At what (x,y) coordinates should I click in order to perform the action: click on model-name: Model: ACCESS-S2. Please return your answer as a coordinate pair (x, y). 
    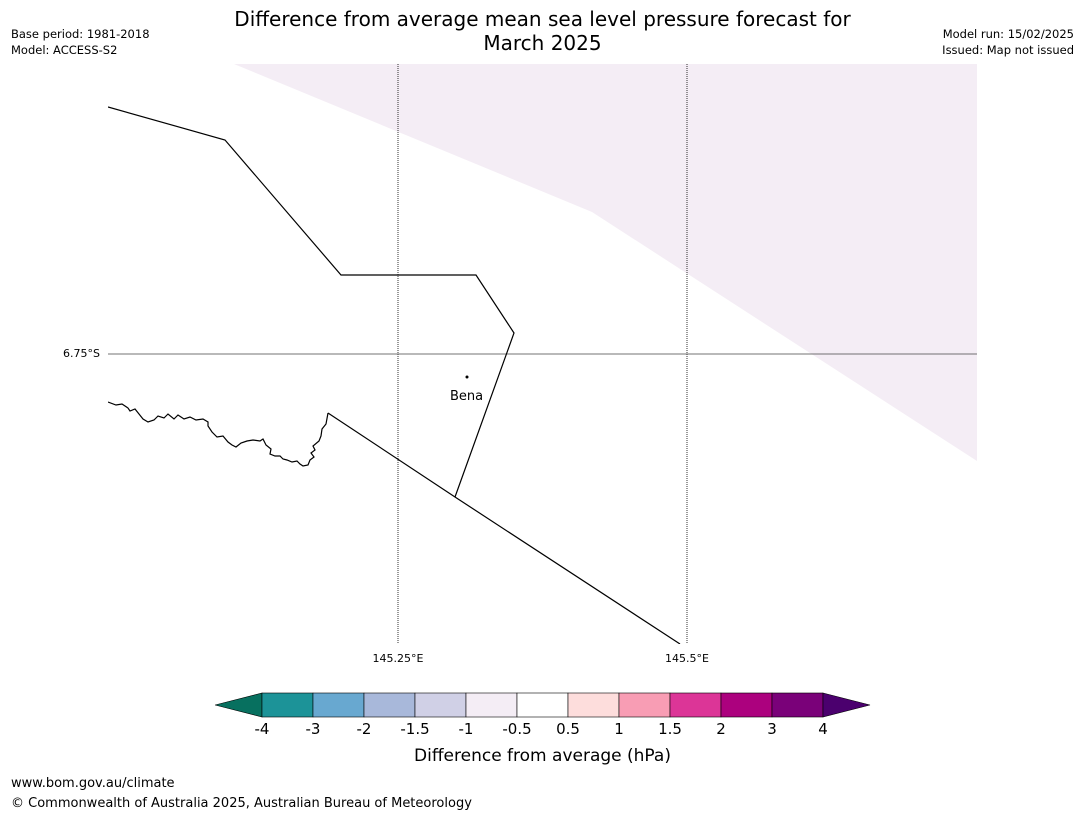
    Looking at the image, I should click on (64, 50).